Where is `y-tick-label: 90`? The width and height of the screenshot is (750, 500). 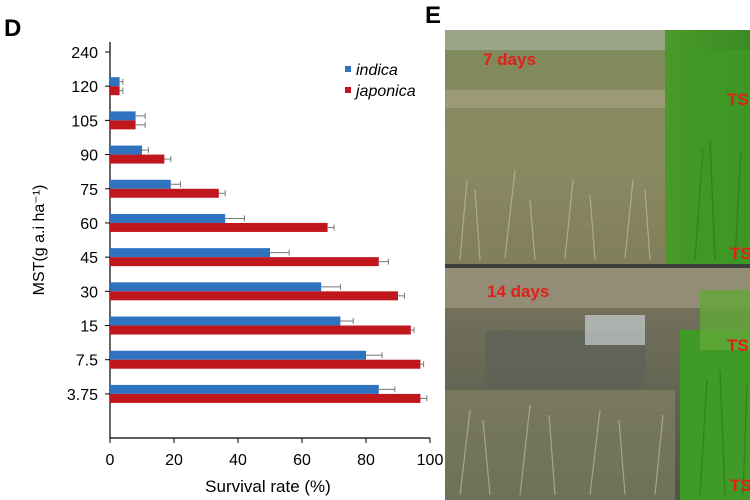
y-tick-label: 90 is located at coordinates (89, 156).